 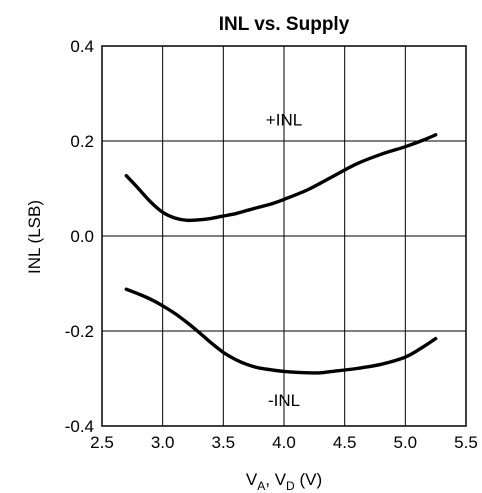 What do you see at coordinates (252, 479) in the screenshot?
I see `x-axis-label-base: V` at bounding box center [252, 479].